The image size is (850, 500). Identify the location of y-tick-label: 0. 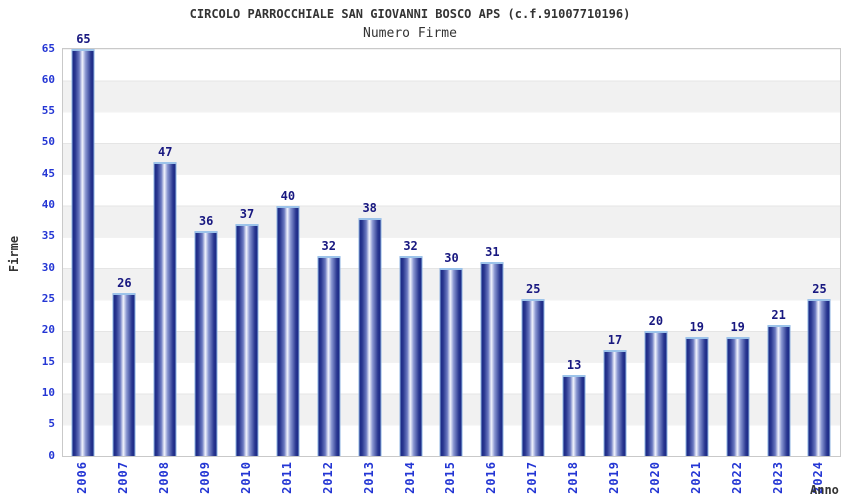
(51, 455).